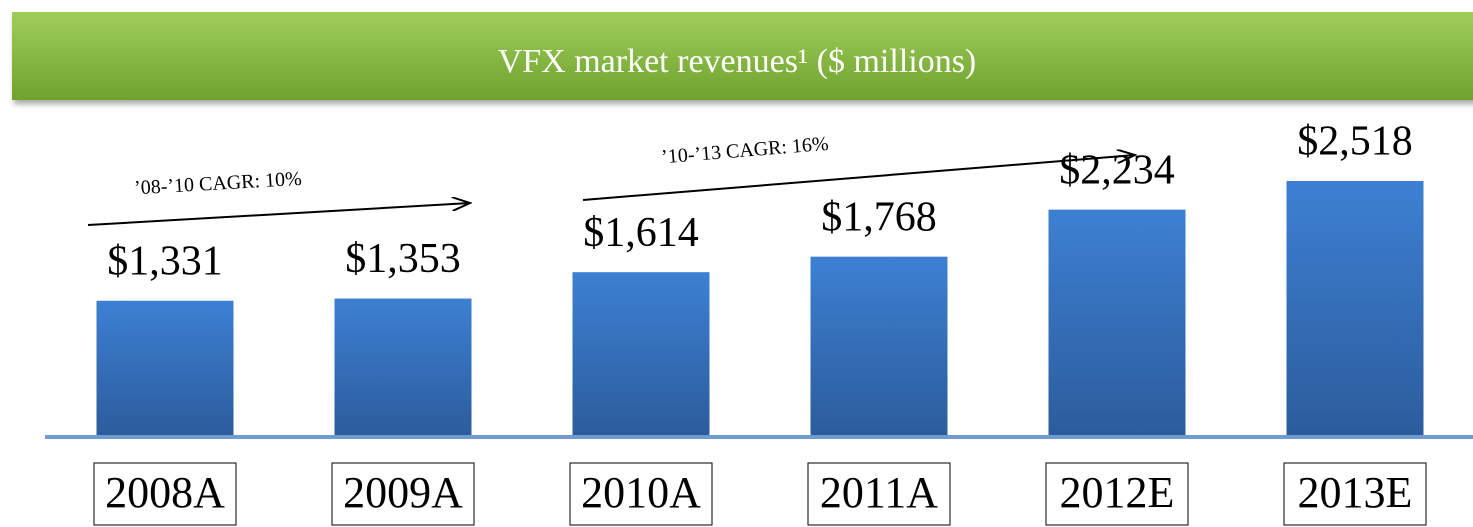 This screenshot has width=1473, height=527. I want to click on value-label: $1,614, so click(641, 233).